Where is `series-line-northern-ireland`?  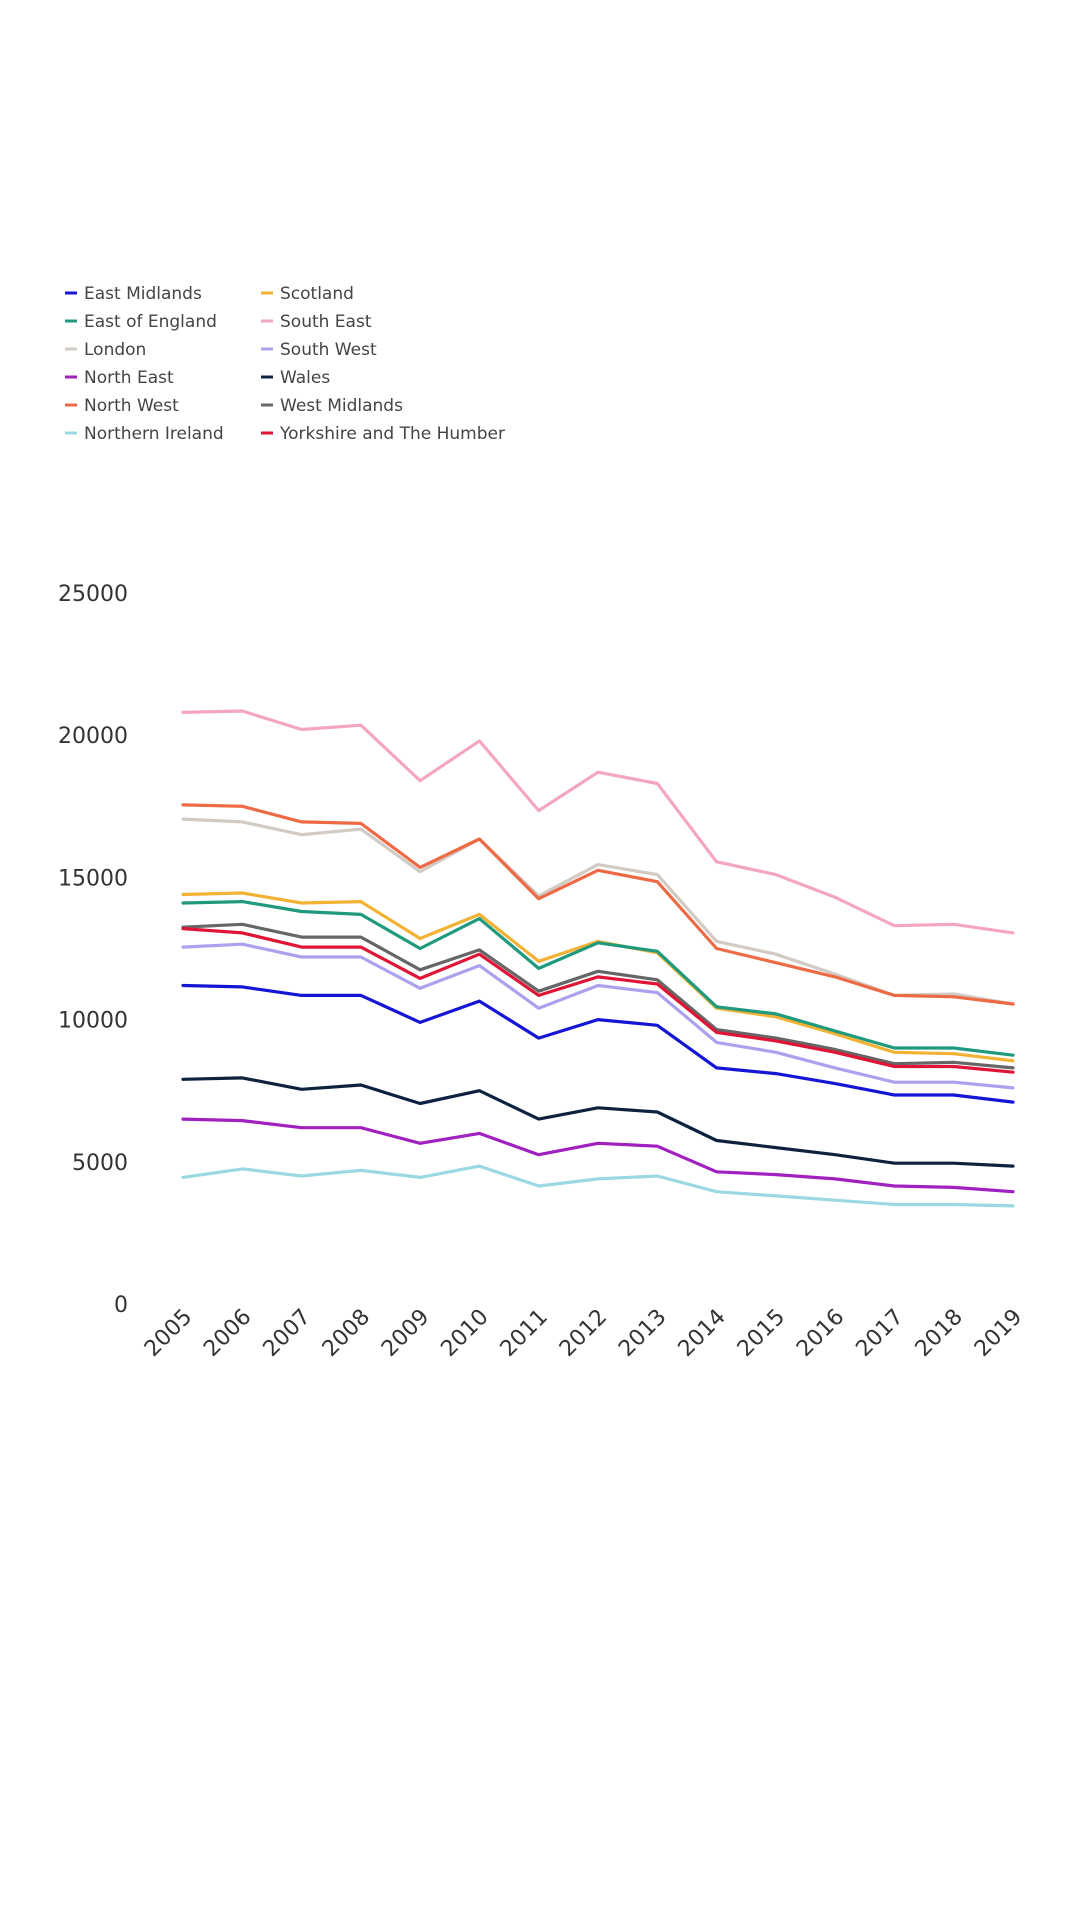 series-line-northern-ireland is located at coordinates (598, 1186).